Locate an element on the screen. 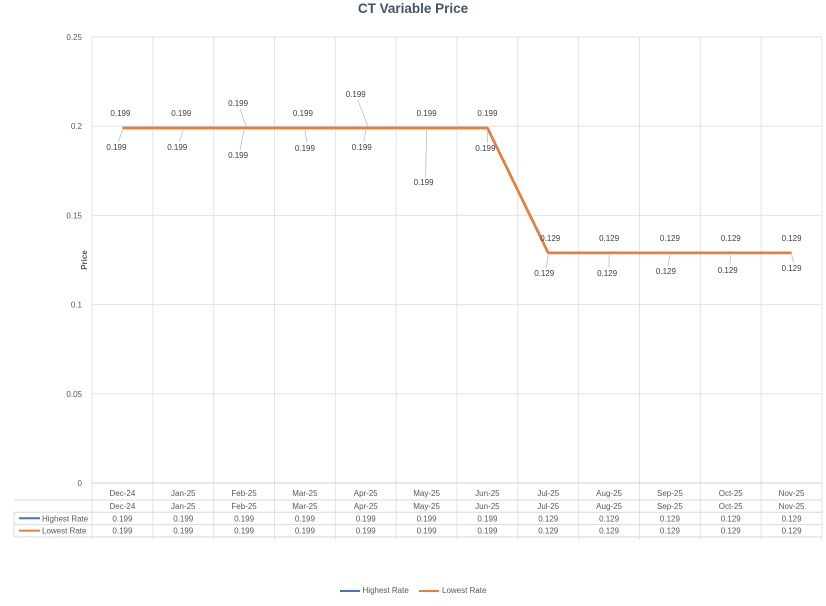 Image resolution: width=826 pixels, height=606 pixels. legend-swatch-highest is located at coordinates (349, 590).